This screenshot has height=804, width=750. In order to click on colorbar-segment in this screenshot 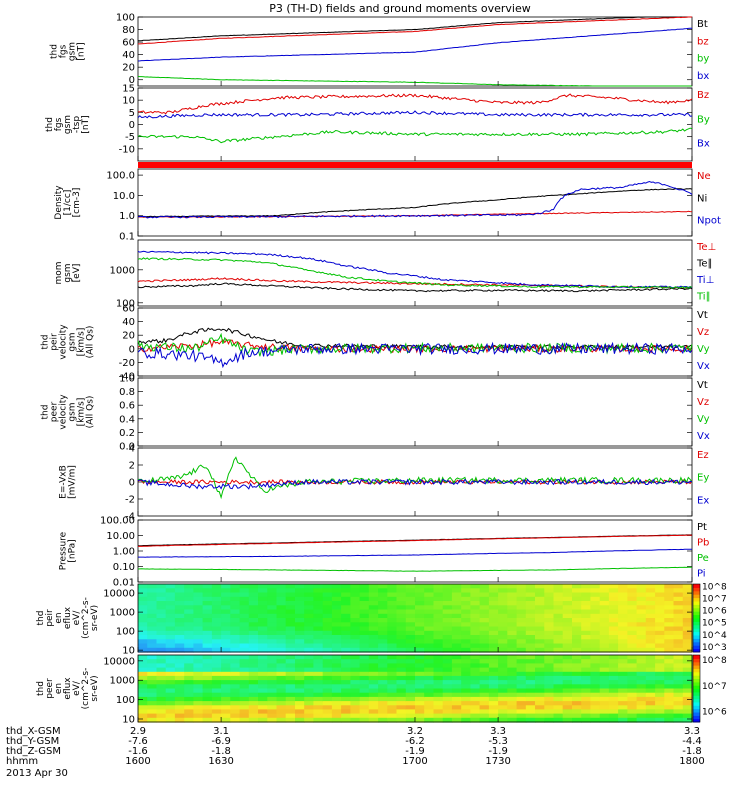, I will do `click(696, 647)`.